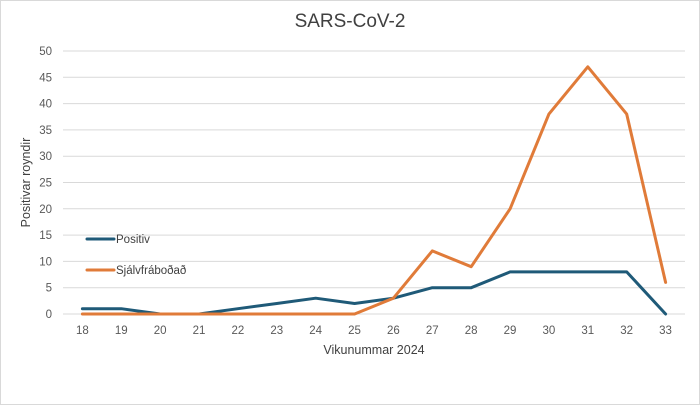 This screenshot has height=405, width=700. Describe the element at coordinates (82, 331) in the screenshot. I see `x-tick-label: 18` at that location.